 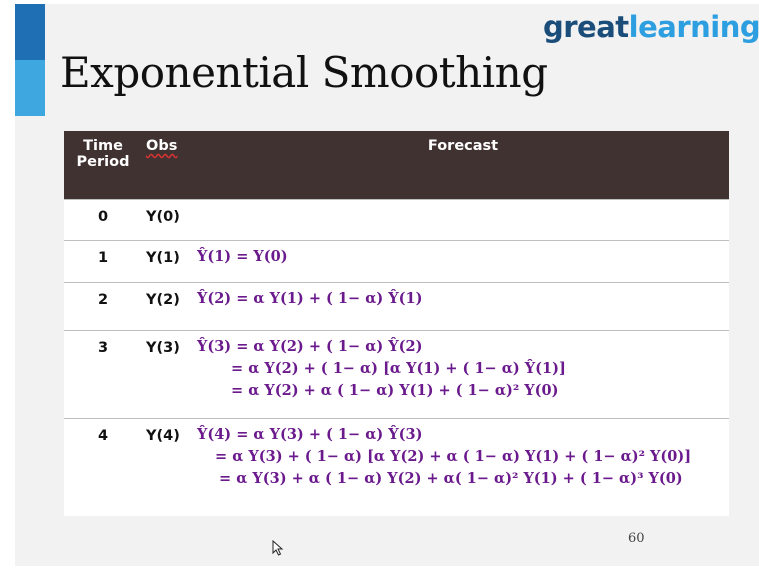 What do you see at coordinates (463, 165) in the screenshot?
I see `header-forecast: Forecast` at bounding box center [463, 165].